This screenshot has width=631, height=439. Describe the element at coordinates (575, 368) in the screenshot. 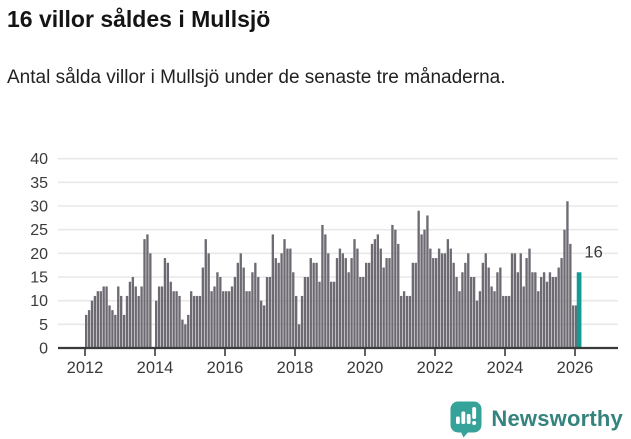

I see `x-axis-tick-label: 2026` at that location.